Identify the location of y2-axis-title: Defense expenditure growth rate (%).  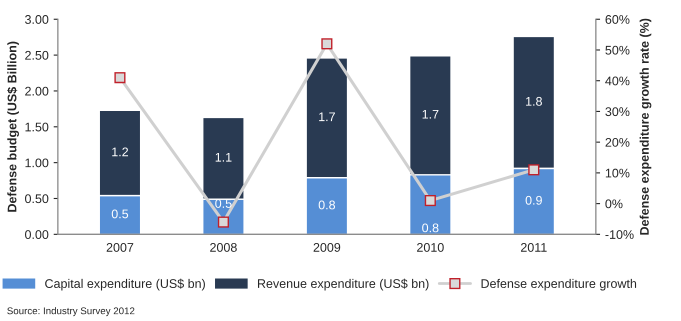
(646, 126).